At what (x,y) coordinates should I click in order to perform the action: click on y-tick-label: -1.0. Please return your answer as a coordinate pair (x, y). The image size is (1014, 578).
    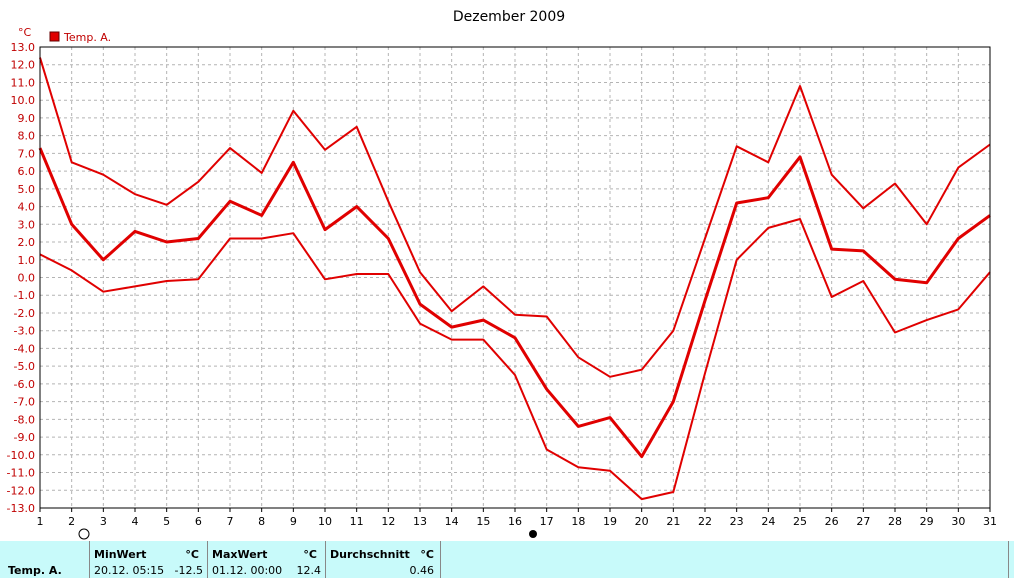
    Looking at the image, I should click on (24, 295).